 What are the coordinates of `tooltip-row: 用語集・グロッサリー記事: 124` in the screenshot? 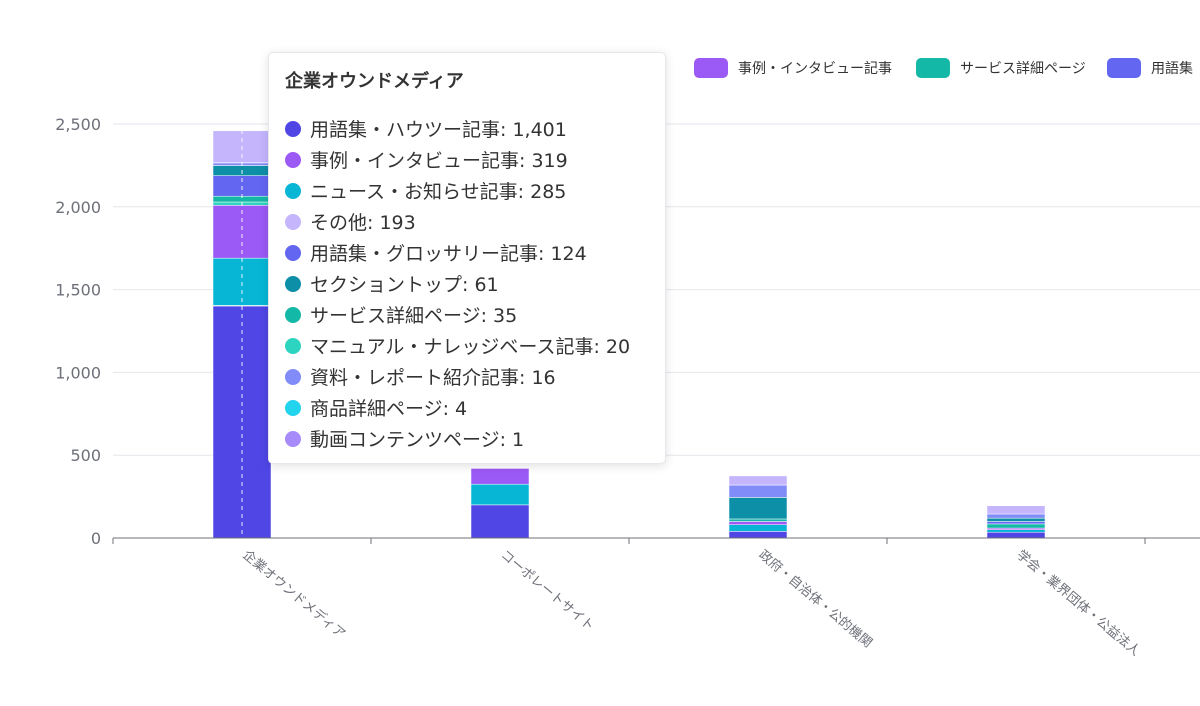 It's located at (467, 252).